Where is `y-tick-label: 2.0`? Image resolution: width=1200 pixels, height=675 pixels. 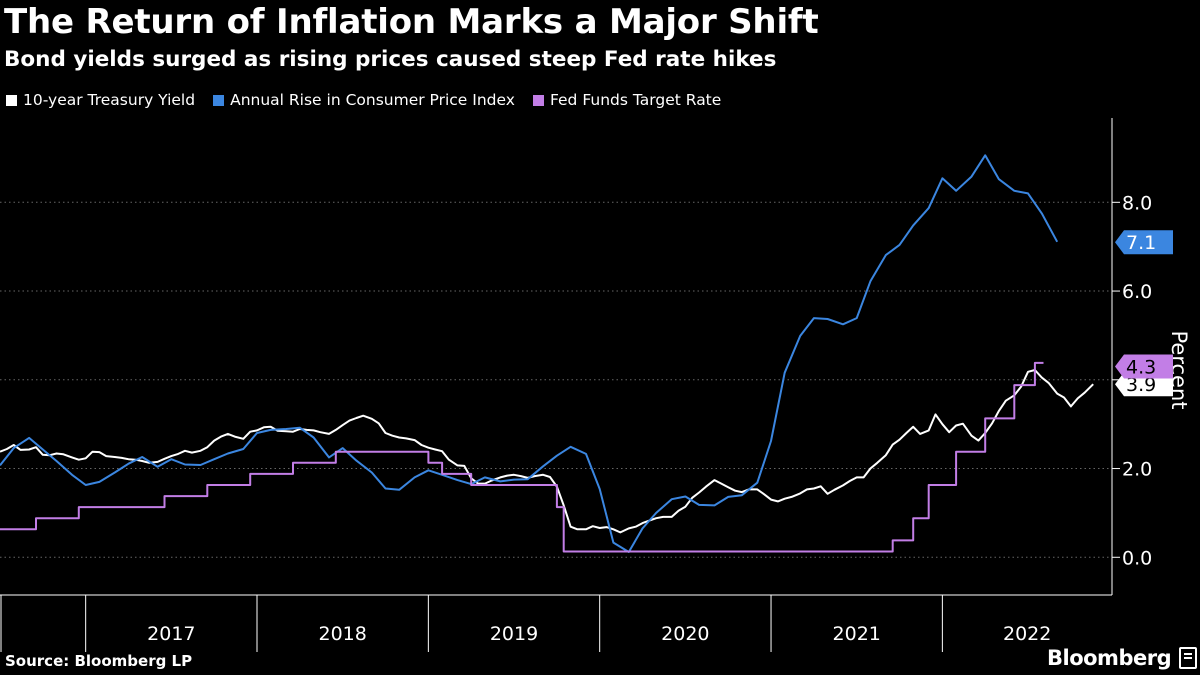
y-tick-label: 2.0 is located at coordinates (1137, 470).